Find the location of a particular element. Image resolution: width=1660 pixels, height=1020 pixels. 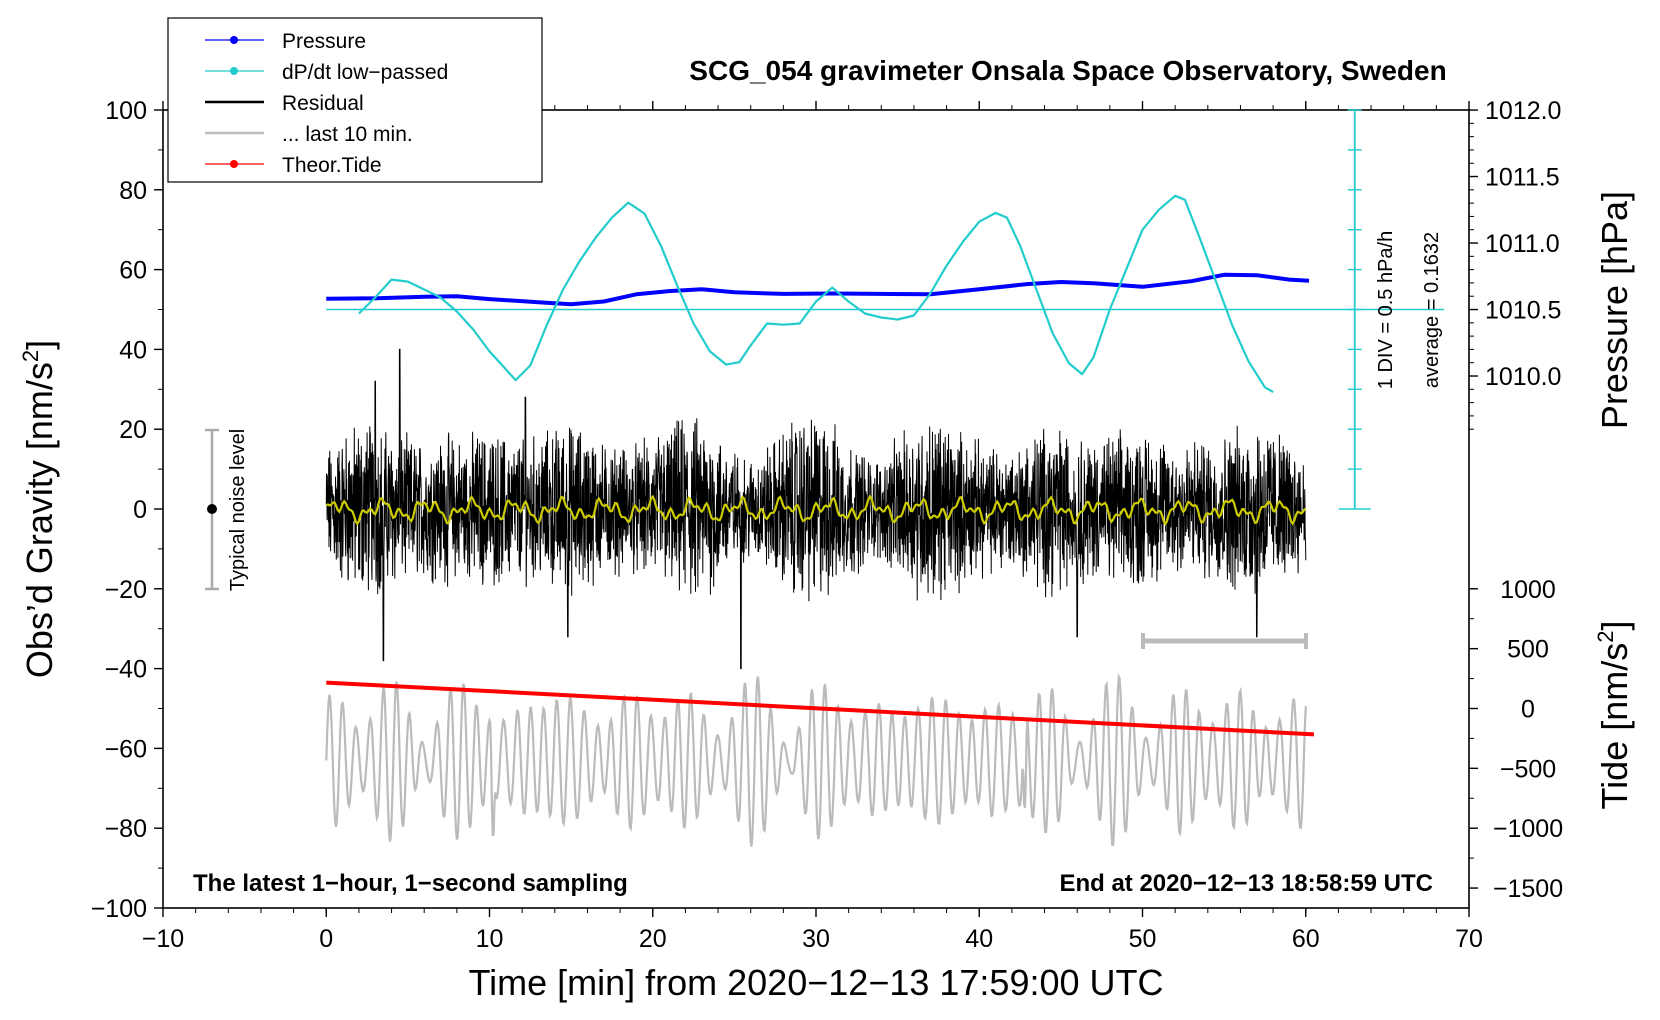

y-tick-label: −80 is located at coordinates (126, 829).